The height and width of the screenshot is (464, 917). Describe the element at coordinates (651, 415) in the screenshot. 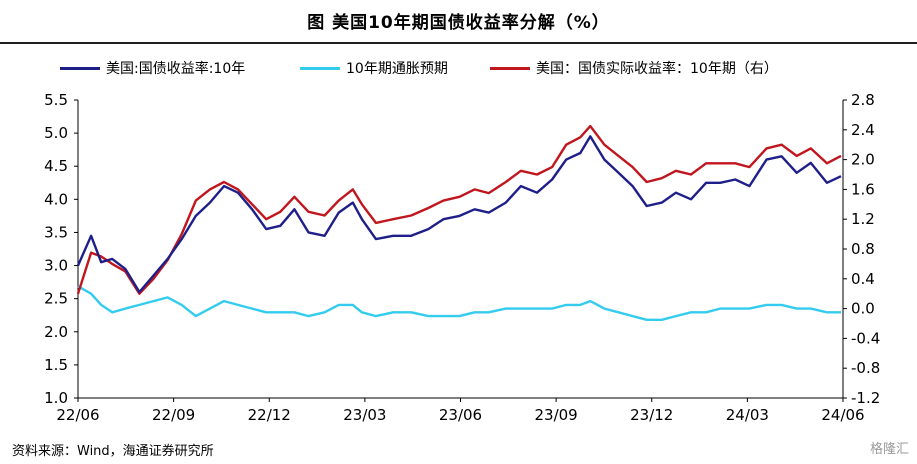

I see `x-tick-label: 23/12` at that location.